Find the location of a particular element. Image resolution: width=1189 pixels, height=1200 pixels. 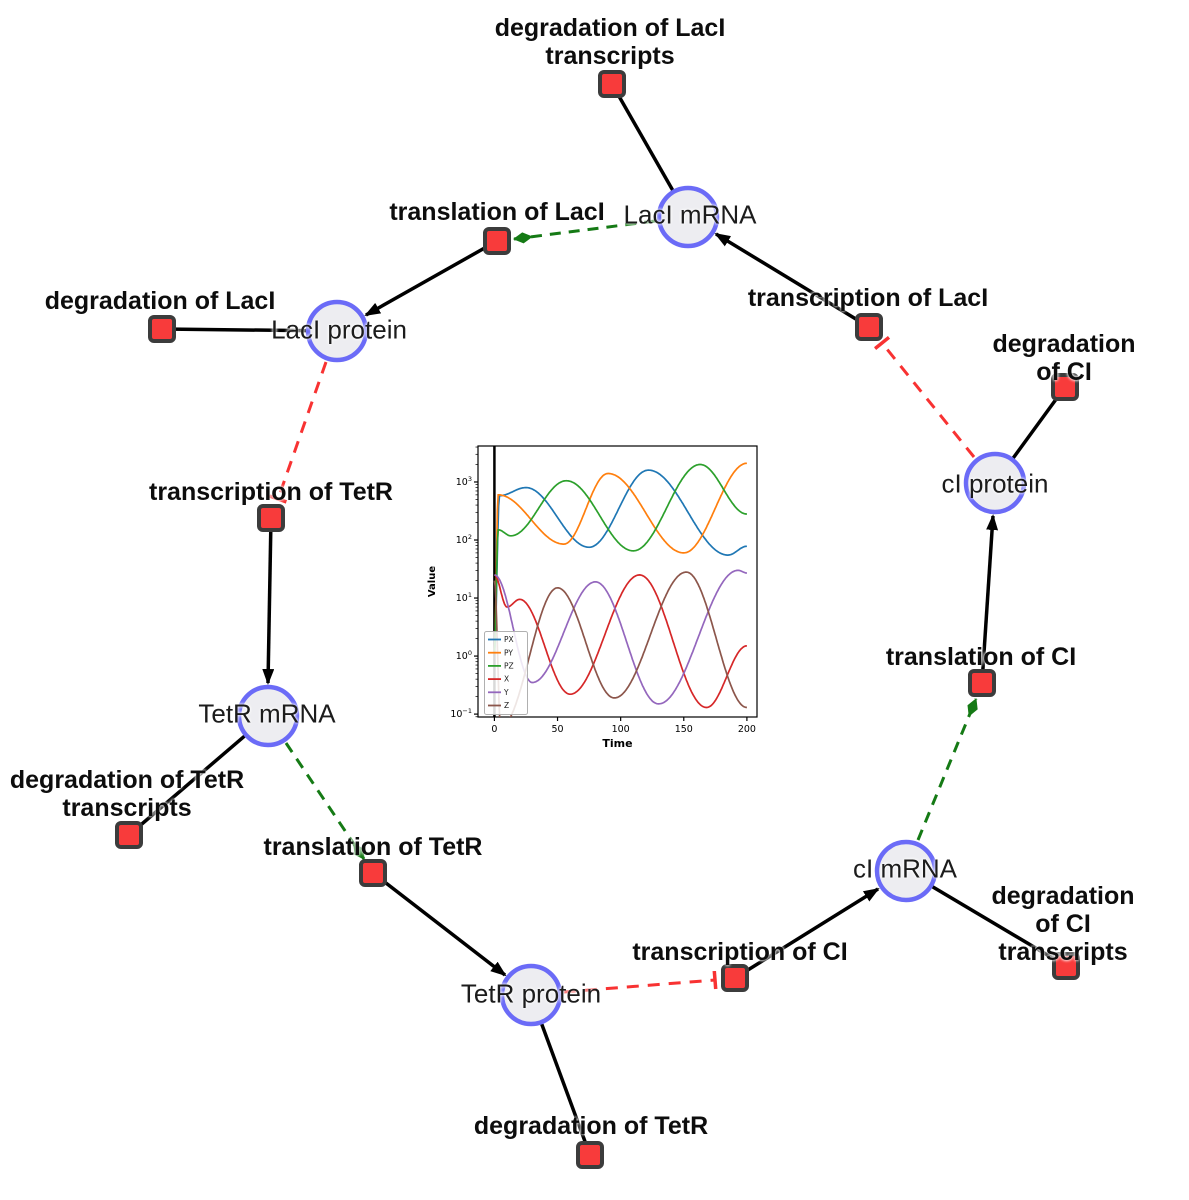

species-label-laci-protein: LacI protein is located at coordinates (339, 329).